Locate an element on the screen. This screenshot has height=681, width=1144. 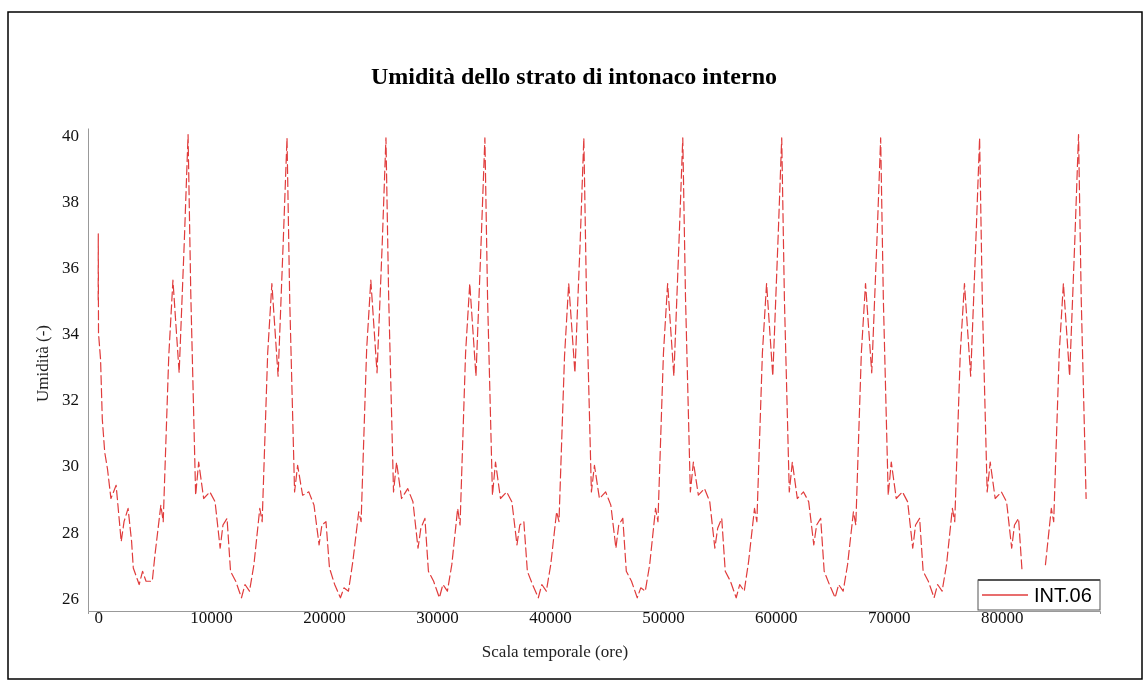
y-tick-label: 34 is located at coordinates (71, 334).